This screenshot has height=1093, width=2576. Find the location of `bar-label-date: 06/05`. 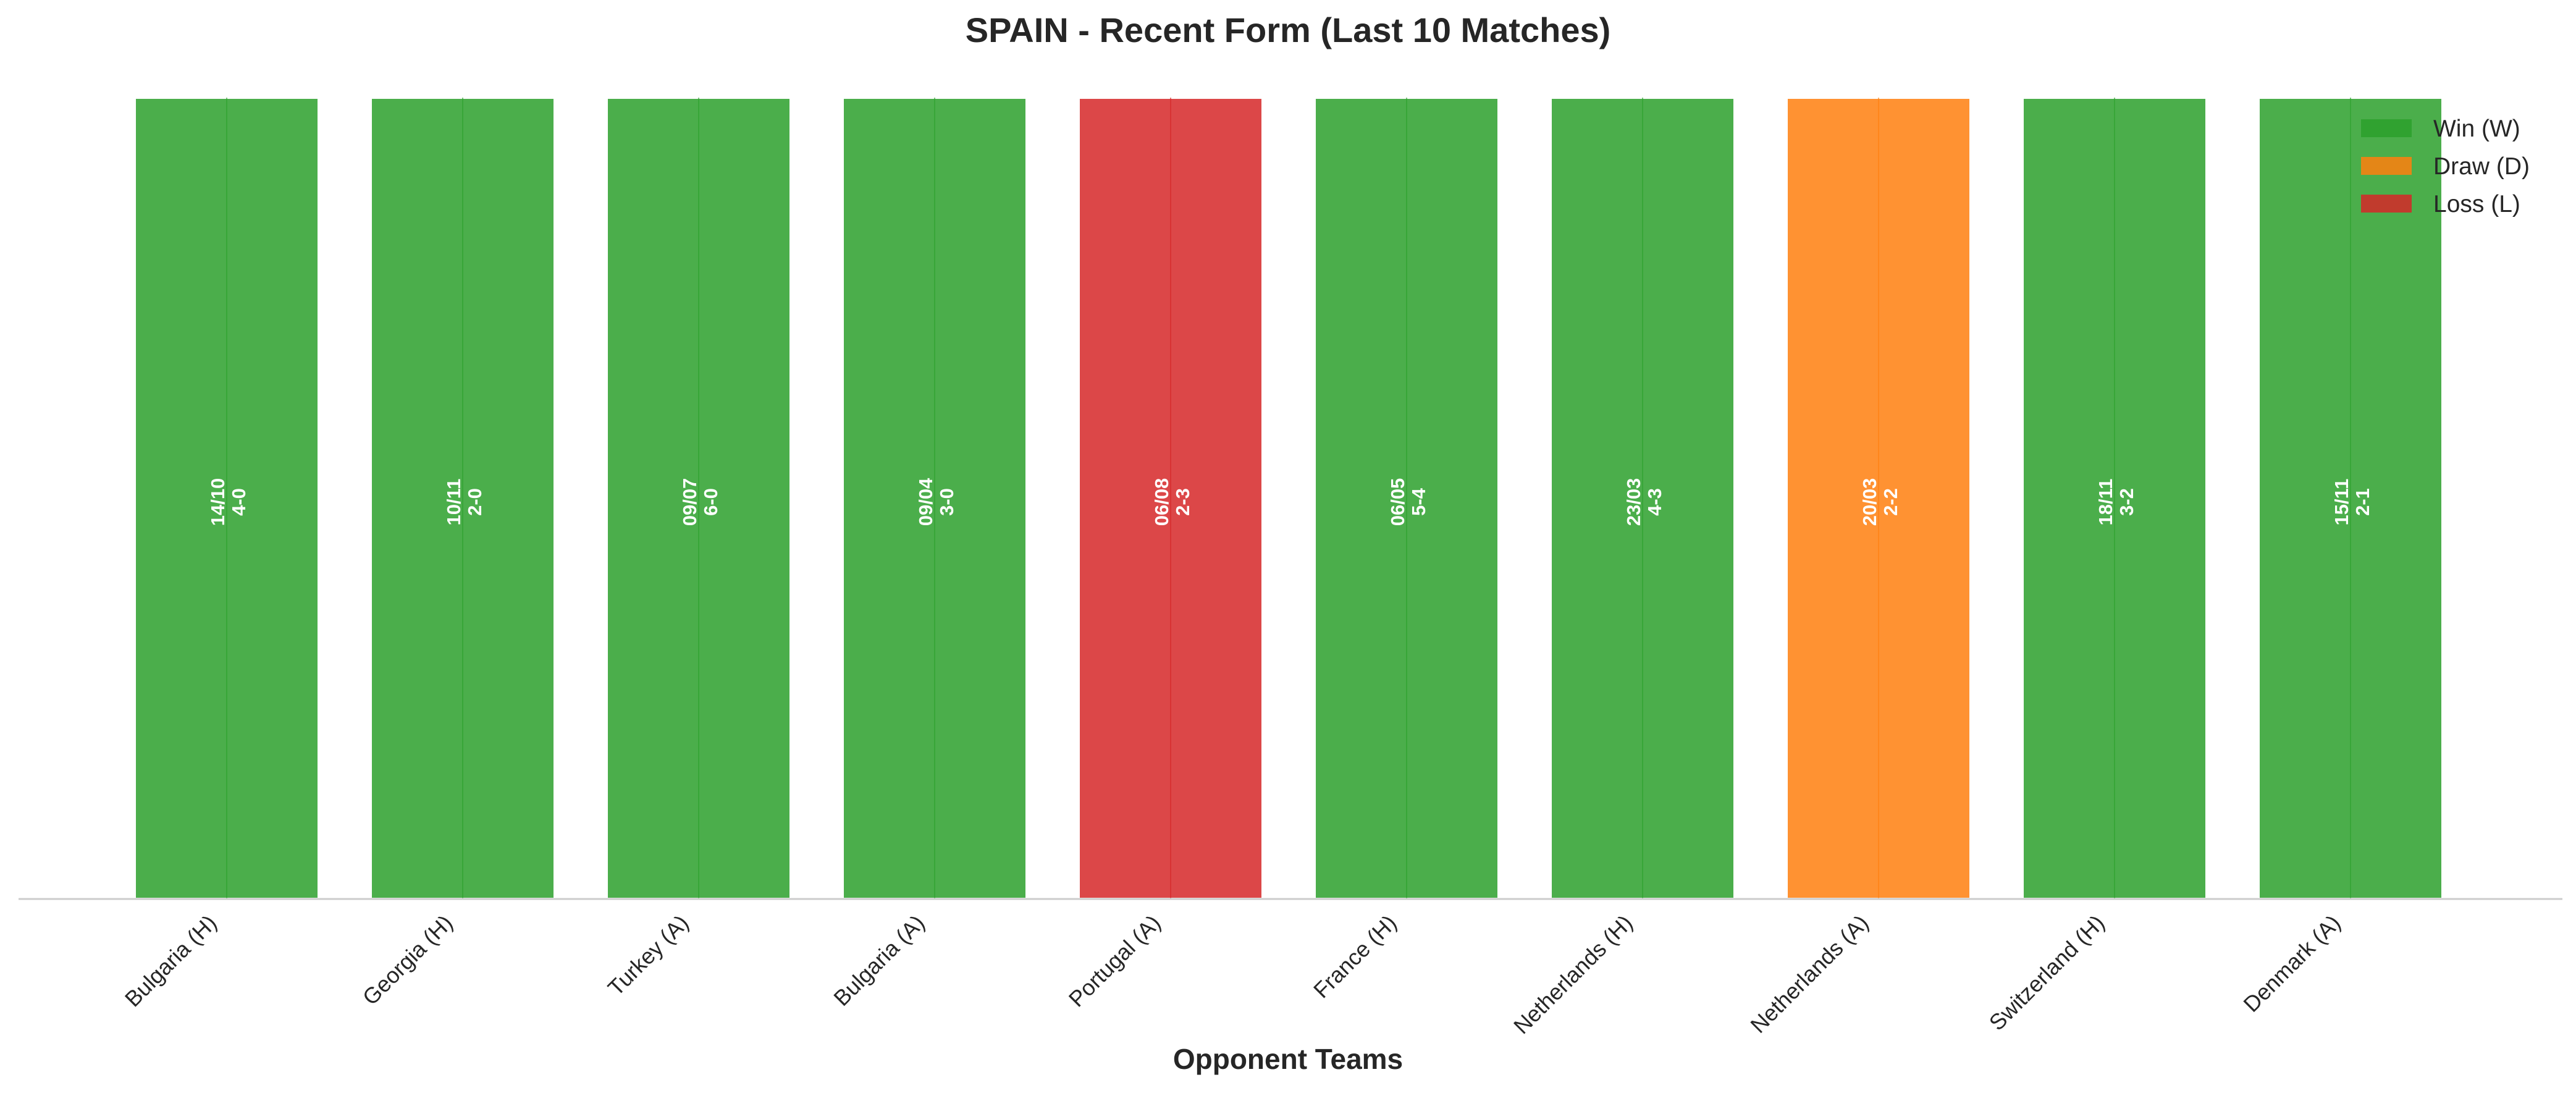

bar-label-date: 06/05 is located at coordinates (1397, 502).